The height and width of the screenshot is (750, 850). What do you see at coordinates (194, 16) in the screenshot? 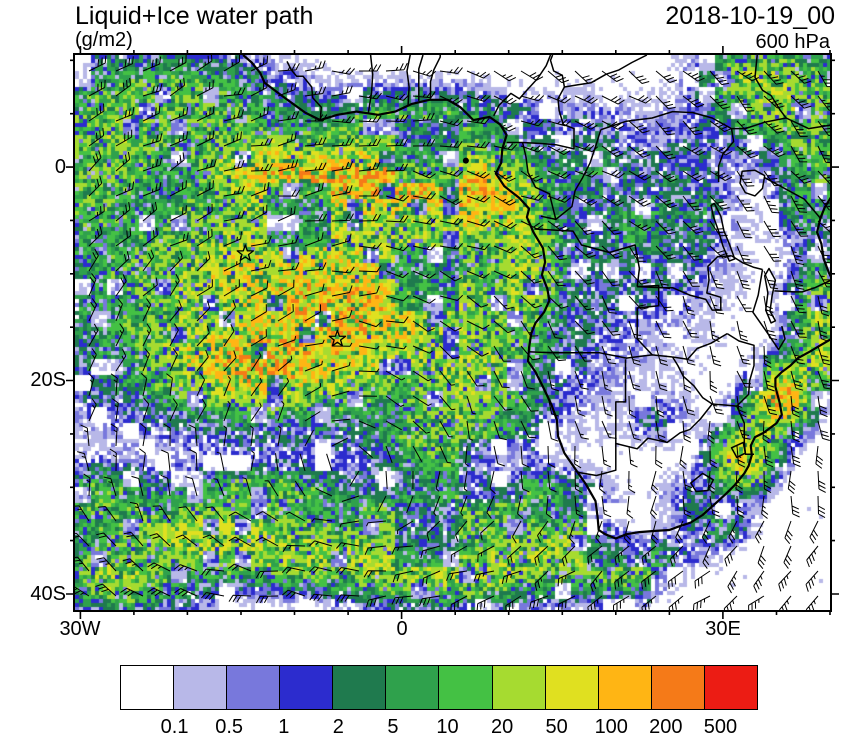
I see `plot-title: Liquid+Ice water path` at bounding box center [194, 16].